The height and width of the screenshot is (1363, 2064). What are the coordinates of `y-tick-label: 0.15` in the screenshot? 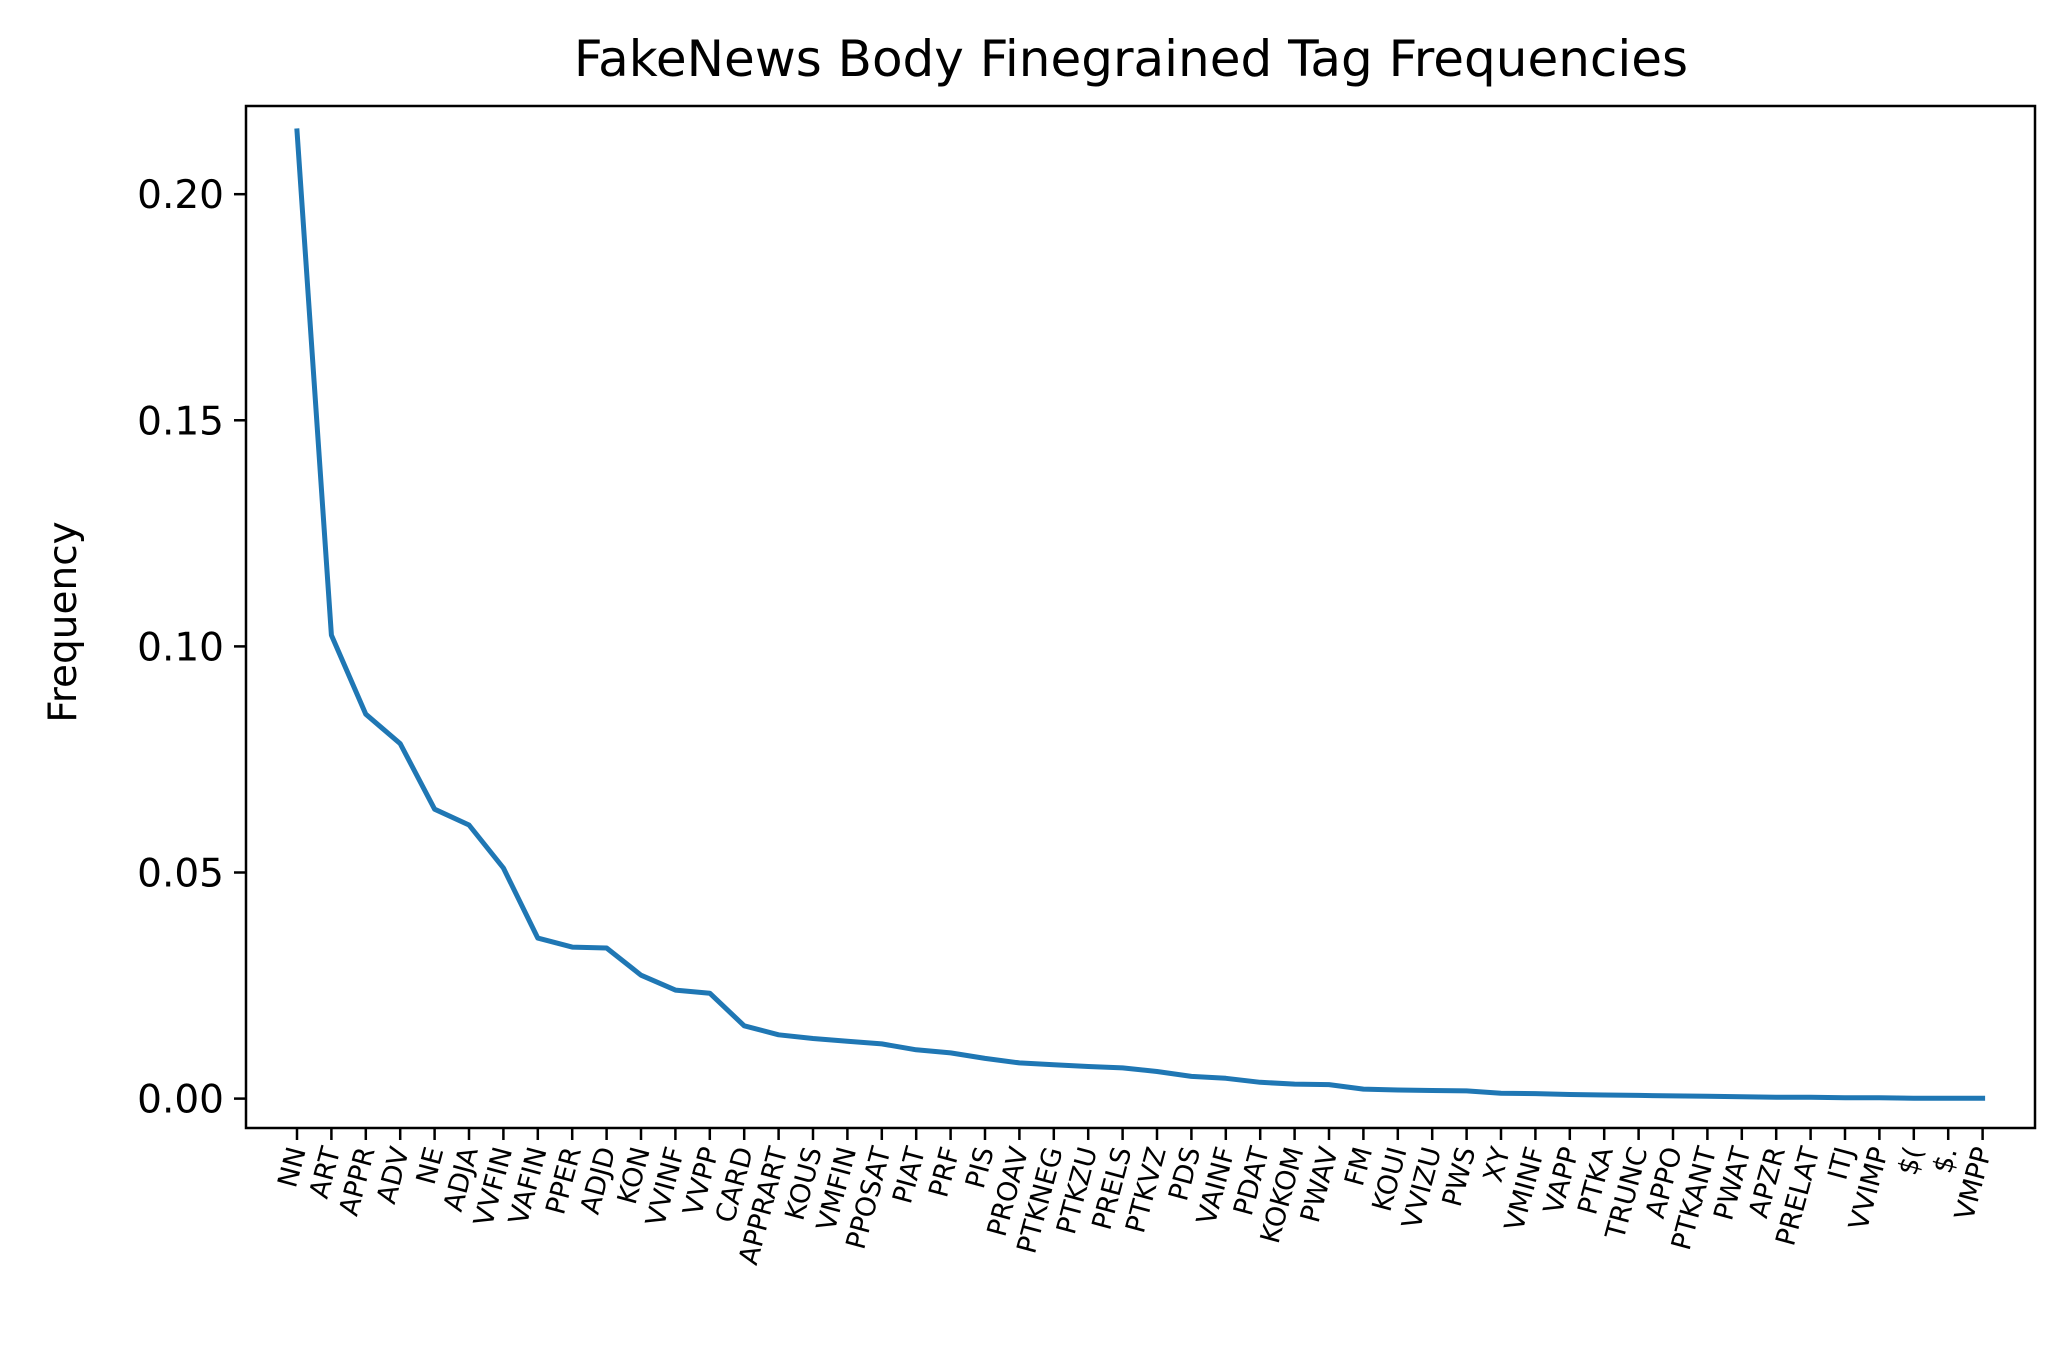 It's located at (180, 421).